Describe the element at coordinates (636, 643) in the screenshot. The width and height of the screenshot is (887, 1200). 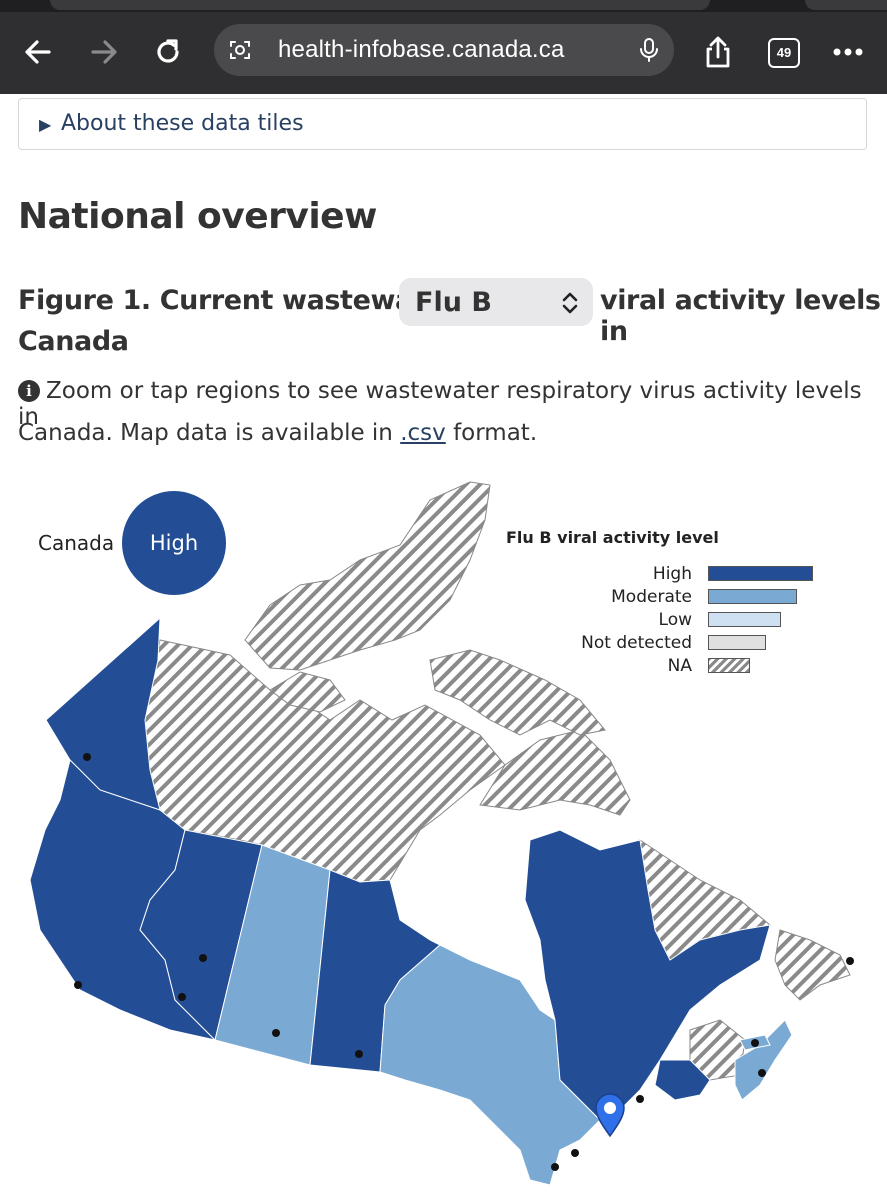
I see `legend-label: Not detected` at that location.